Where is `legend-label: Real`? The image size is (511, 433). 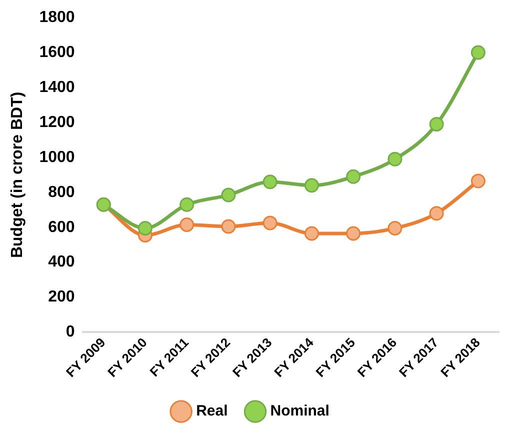
legend-label: Real is located at coordinates (212, 411).